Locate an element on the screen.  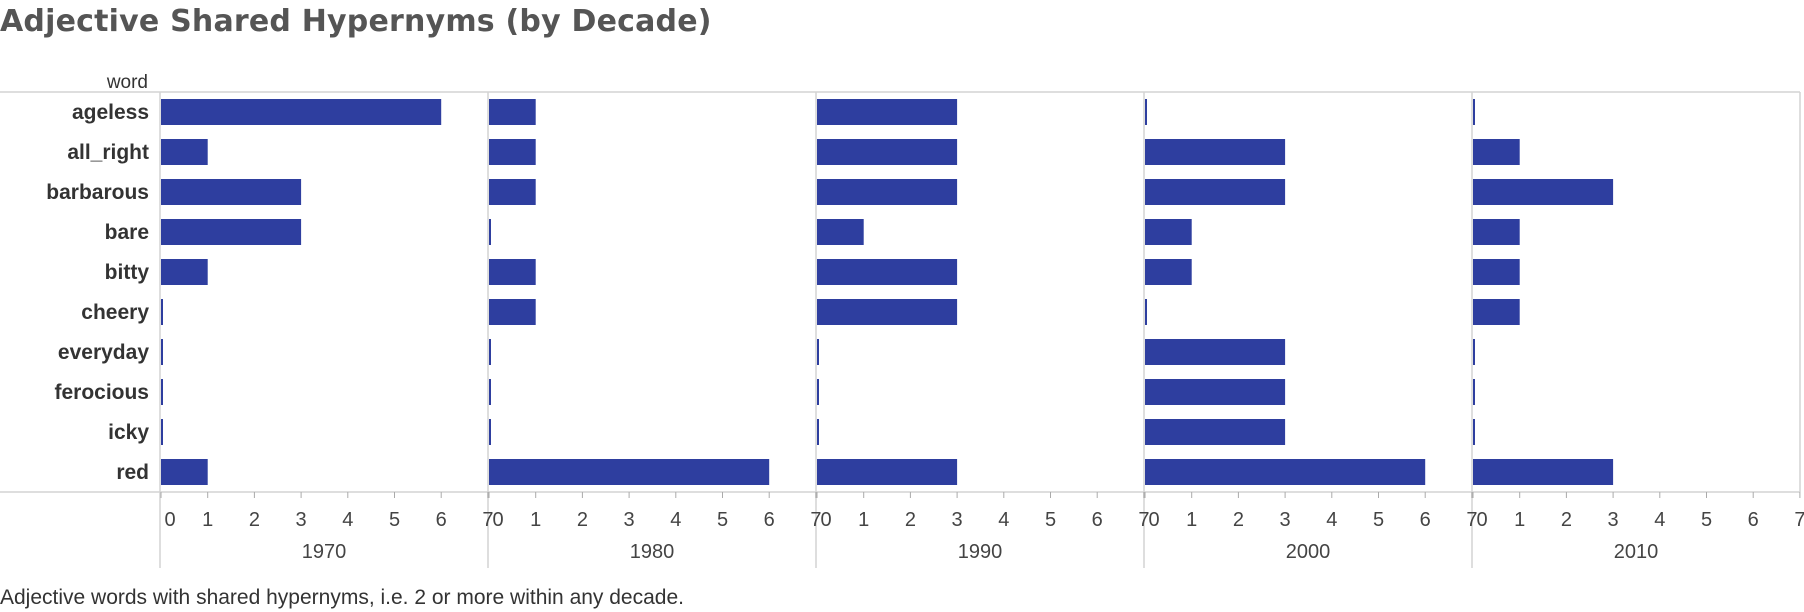
bar-2000-everyday is located at coordinates (1215, 352).